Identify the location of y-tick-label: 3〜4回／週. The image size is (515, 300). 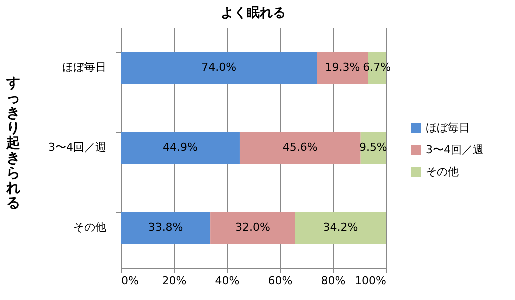
(77, 147).